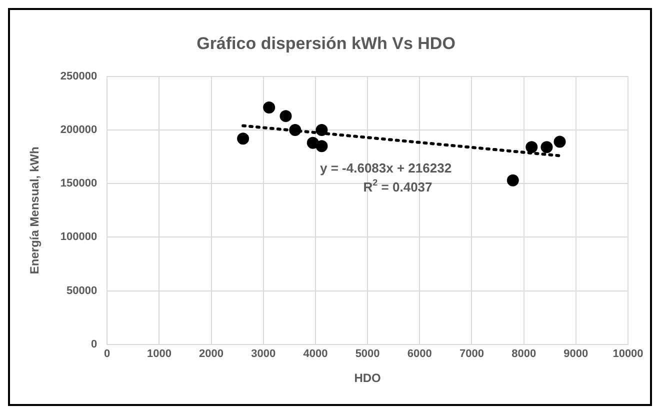 Image resolution: width=662 pixels, height=416 pixels. Describe the element at coordinates (79, 76) in the screenshot. I see `y-tick-label: 250000` at that location.